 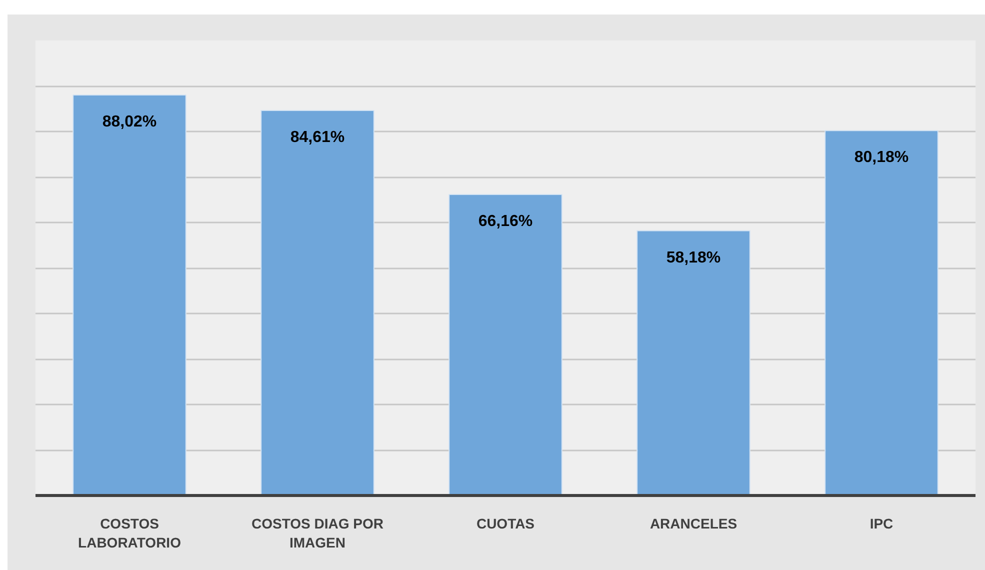 I want to click on data-label: 84,61%, so click(x=317, y=137).